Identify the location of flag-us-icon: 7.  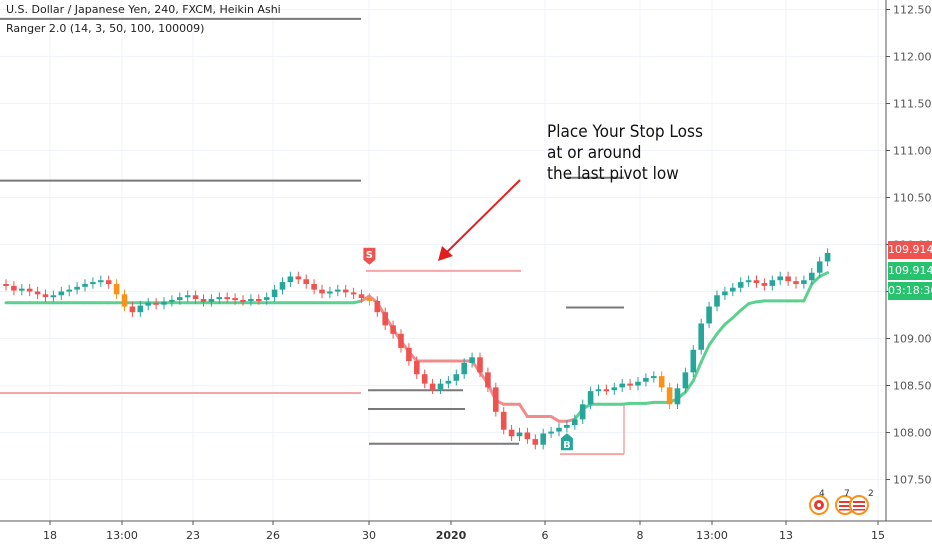
(847, 502).